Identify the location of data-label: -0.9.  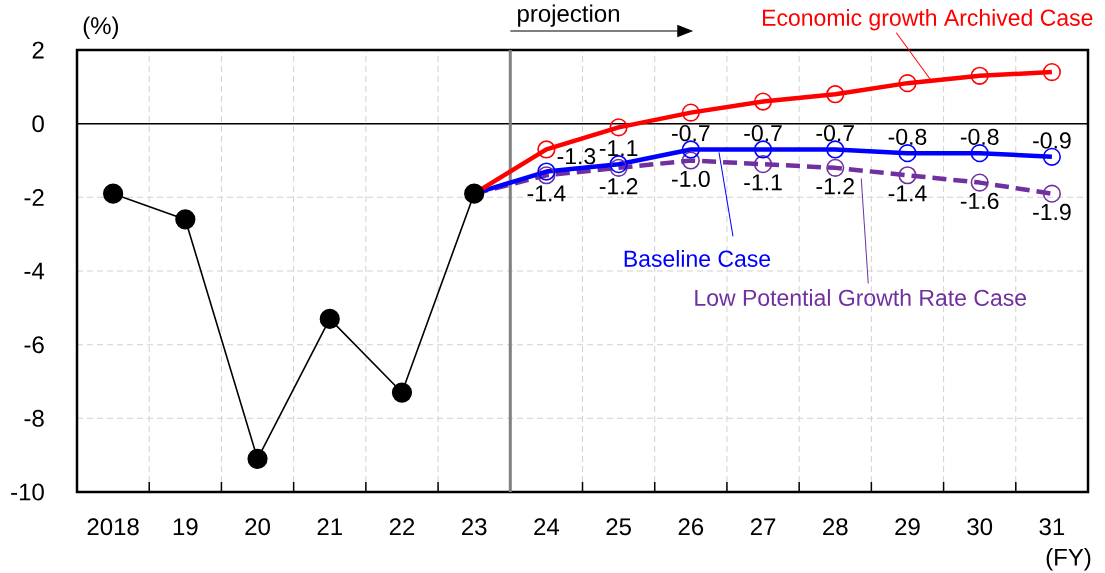
(1052, 140).